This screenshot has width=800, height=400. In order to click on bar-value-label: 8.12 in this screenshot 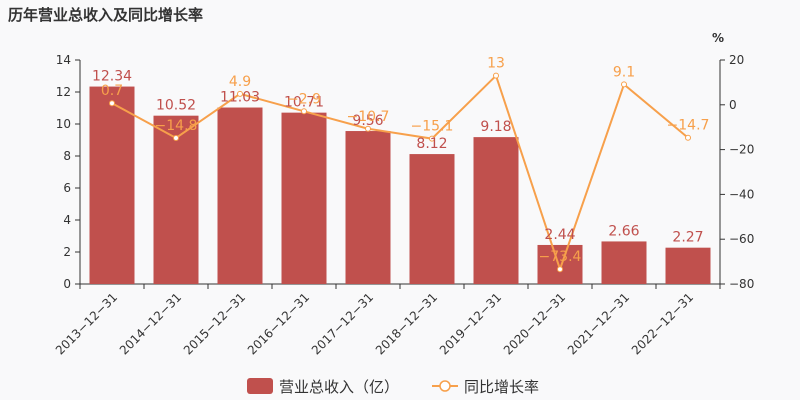, I will do `click(431, 144)`.